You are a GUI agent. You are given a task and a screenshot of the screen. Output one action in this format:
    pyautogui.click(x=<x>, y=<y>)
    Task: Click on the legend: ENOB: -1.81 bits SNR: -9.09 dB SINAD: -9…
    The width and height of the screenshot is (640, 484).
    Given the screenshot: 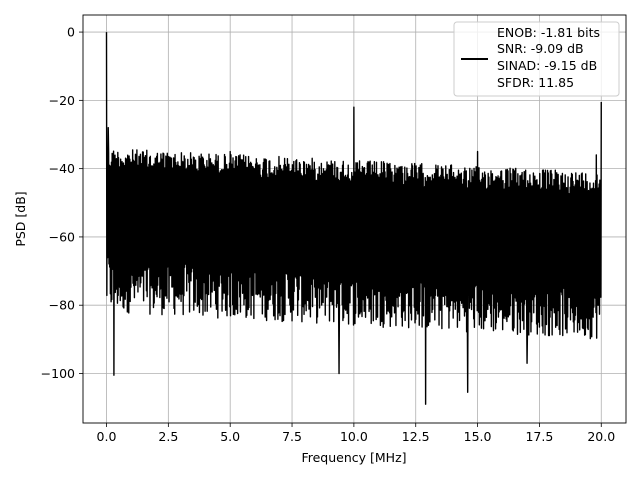 What is the action you would take?
    pyautogui.click(x=536, y=59)
    